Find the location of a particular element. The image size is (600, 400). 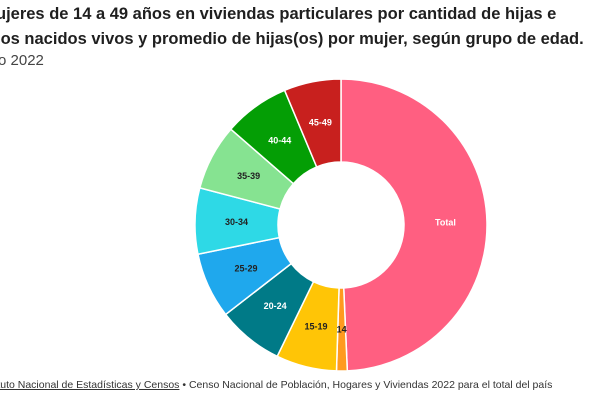

slice-label-20-24: 20-24 is located at coordinates (275, 306).